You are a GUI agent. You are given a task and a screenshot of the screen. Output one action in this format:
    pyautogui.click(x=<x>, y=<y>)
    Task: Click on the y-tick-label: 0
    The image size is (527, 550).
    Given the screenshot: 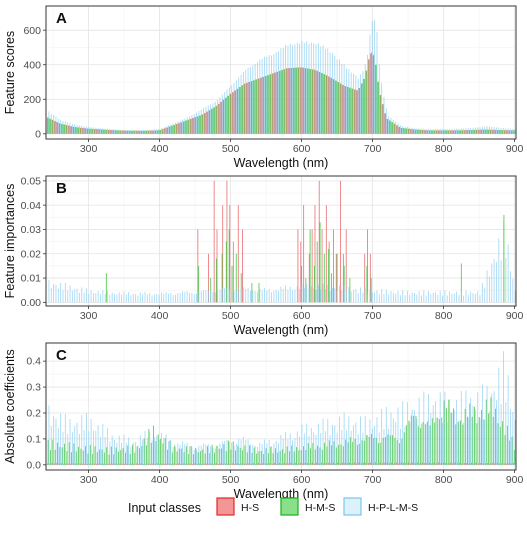 What is the action you would take?
    pyautogui.click(x=38, y=134)
    